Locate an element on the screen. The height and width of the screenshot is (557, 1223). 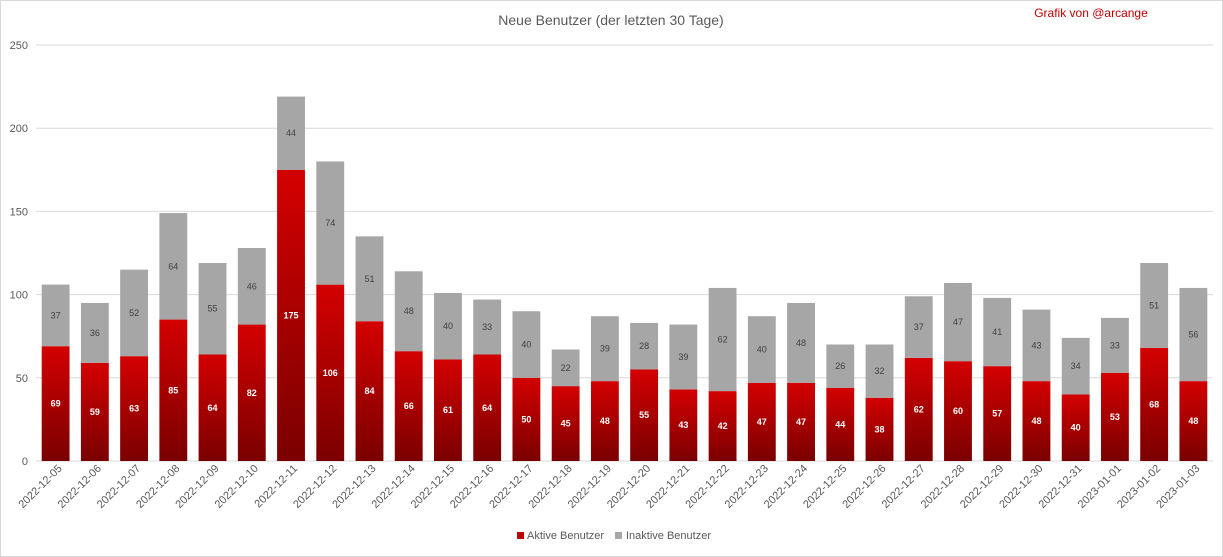
data-label-active: 47 is located at coordinates (801, 422).